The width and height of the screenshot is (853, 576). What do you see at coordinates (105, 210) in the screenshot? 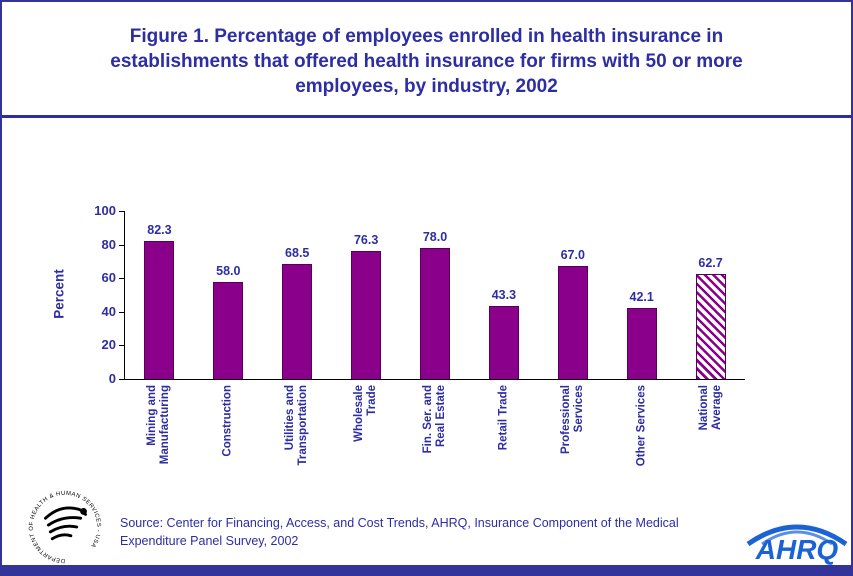
I see `y-tick-label: 100` at bounding box center [105, 210].